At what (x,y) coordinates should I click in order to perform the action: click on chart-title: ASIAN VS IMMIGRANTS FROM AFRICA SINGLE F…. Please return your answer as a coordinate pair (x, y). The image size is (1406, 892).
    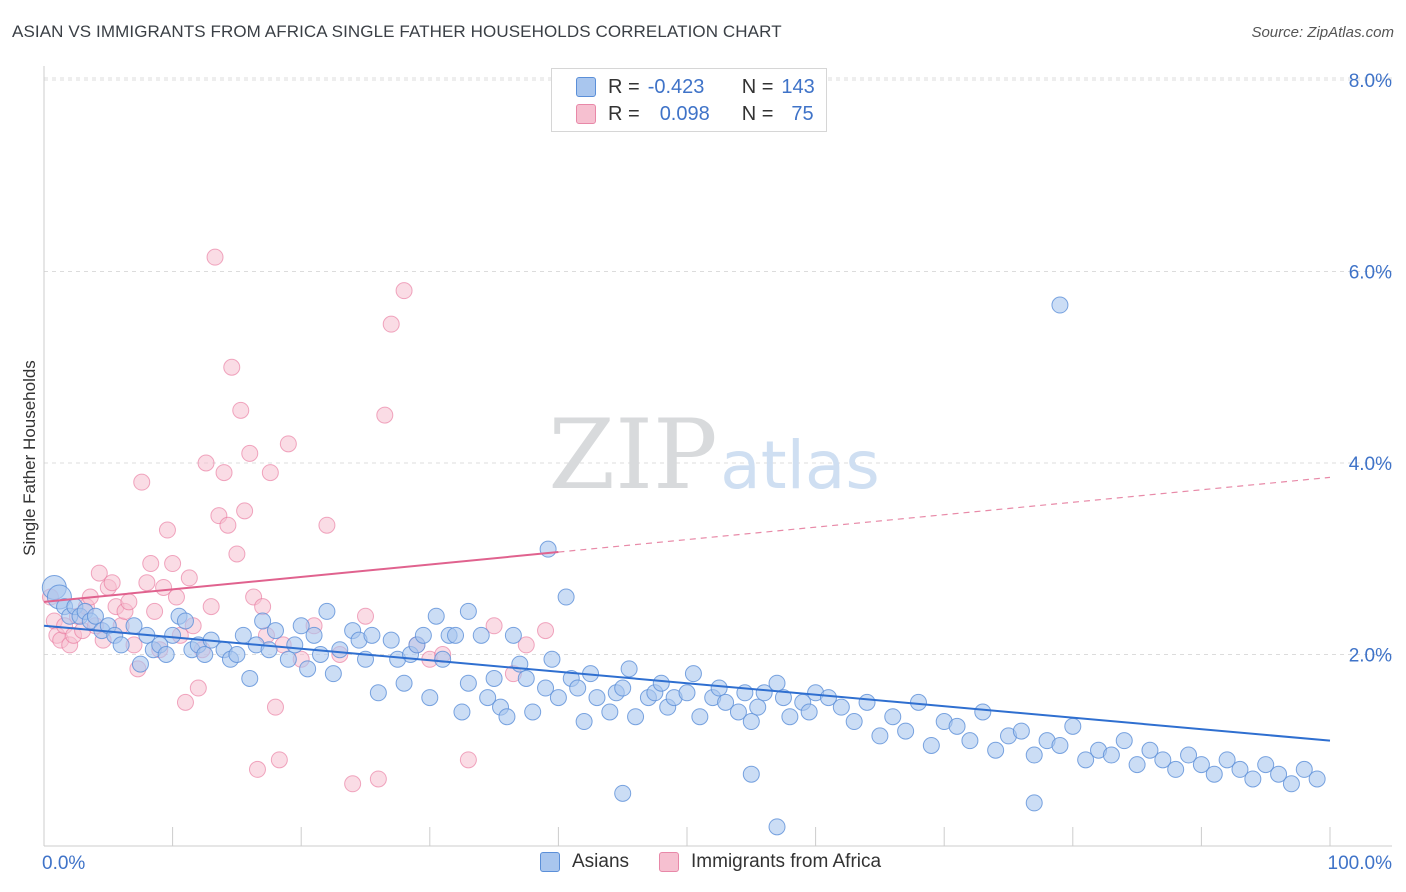
    Looking at the image, I should click on (397, 31).